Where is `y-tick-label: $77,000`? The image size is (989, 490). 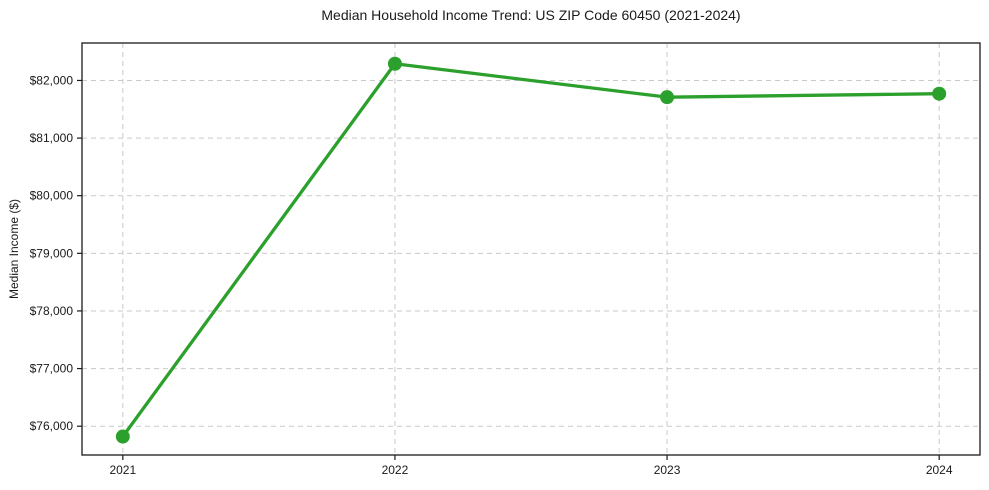 y-tick-label: $77,000 is located at coordinates (52, 369).